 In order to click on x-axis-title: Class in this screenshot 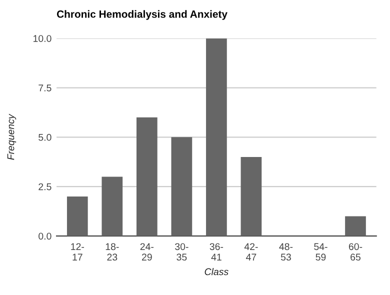, I will do `click(216, 272)`.